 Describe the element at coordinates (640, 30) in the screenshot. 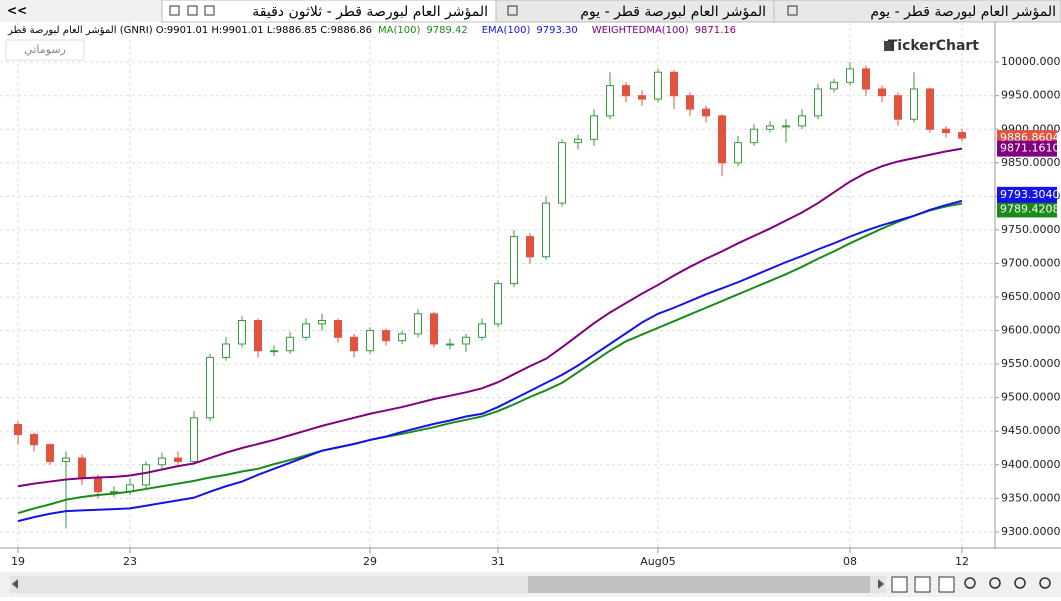

I see `legend-name: WEIGHTEDMA(100)` at that location.